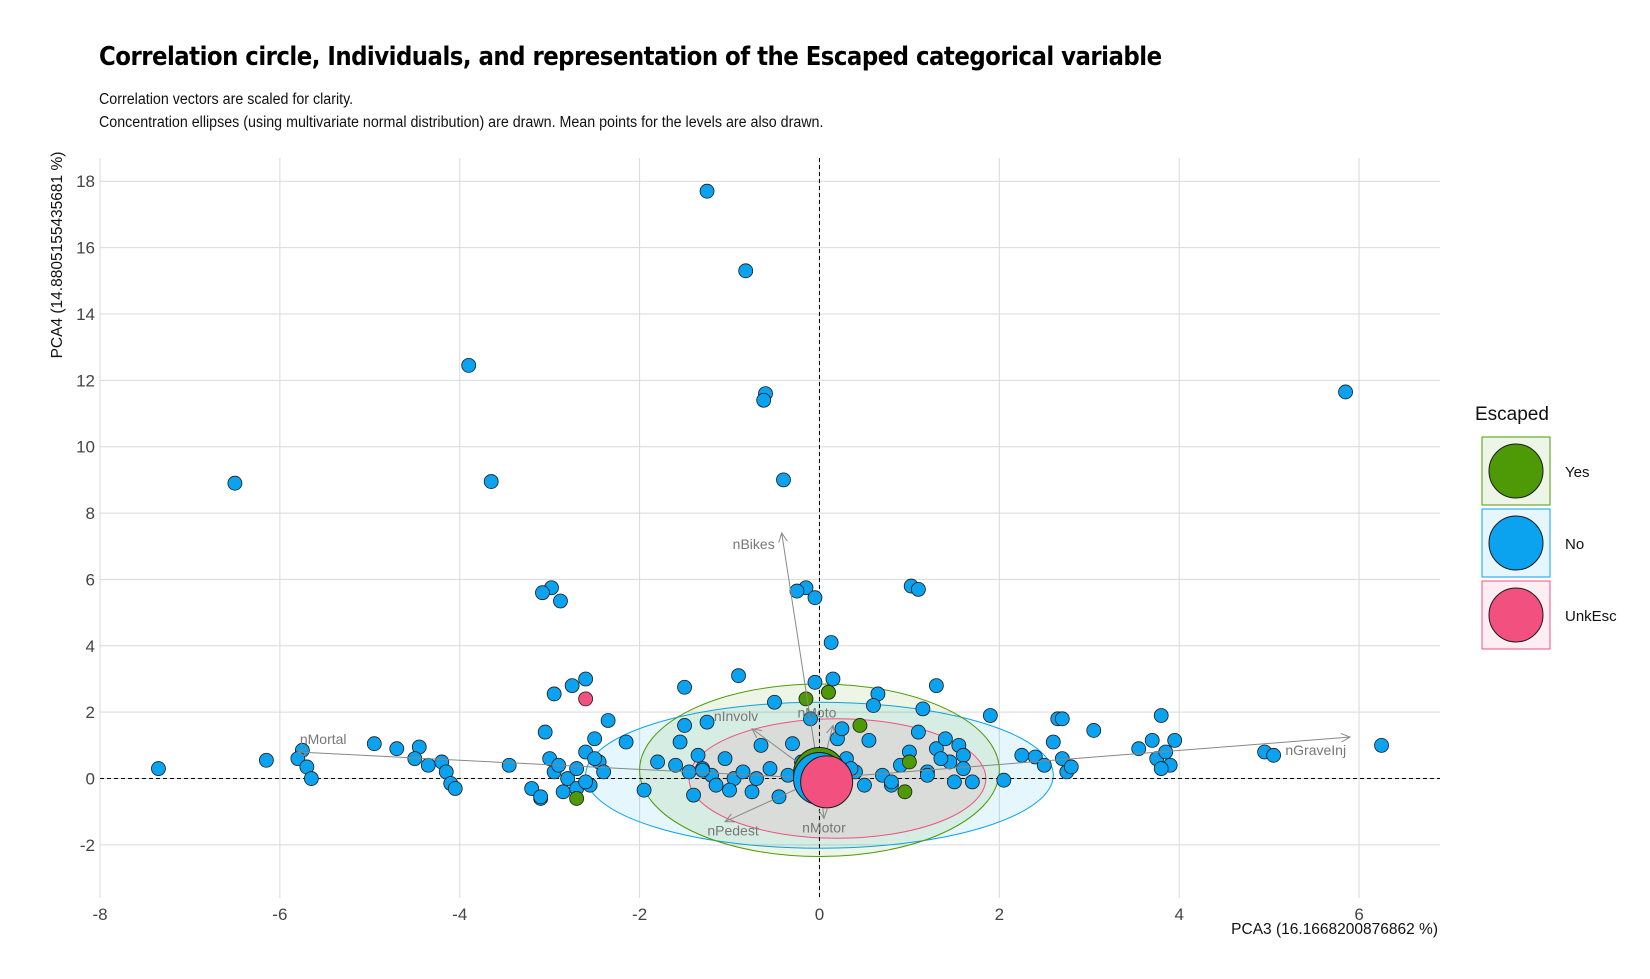 The width and height of the screenshot is (1650, 979). What do you see at coordinates (586, 699) in the screenshot?
I see `point-unkesc` at bounding box center [586, 699].